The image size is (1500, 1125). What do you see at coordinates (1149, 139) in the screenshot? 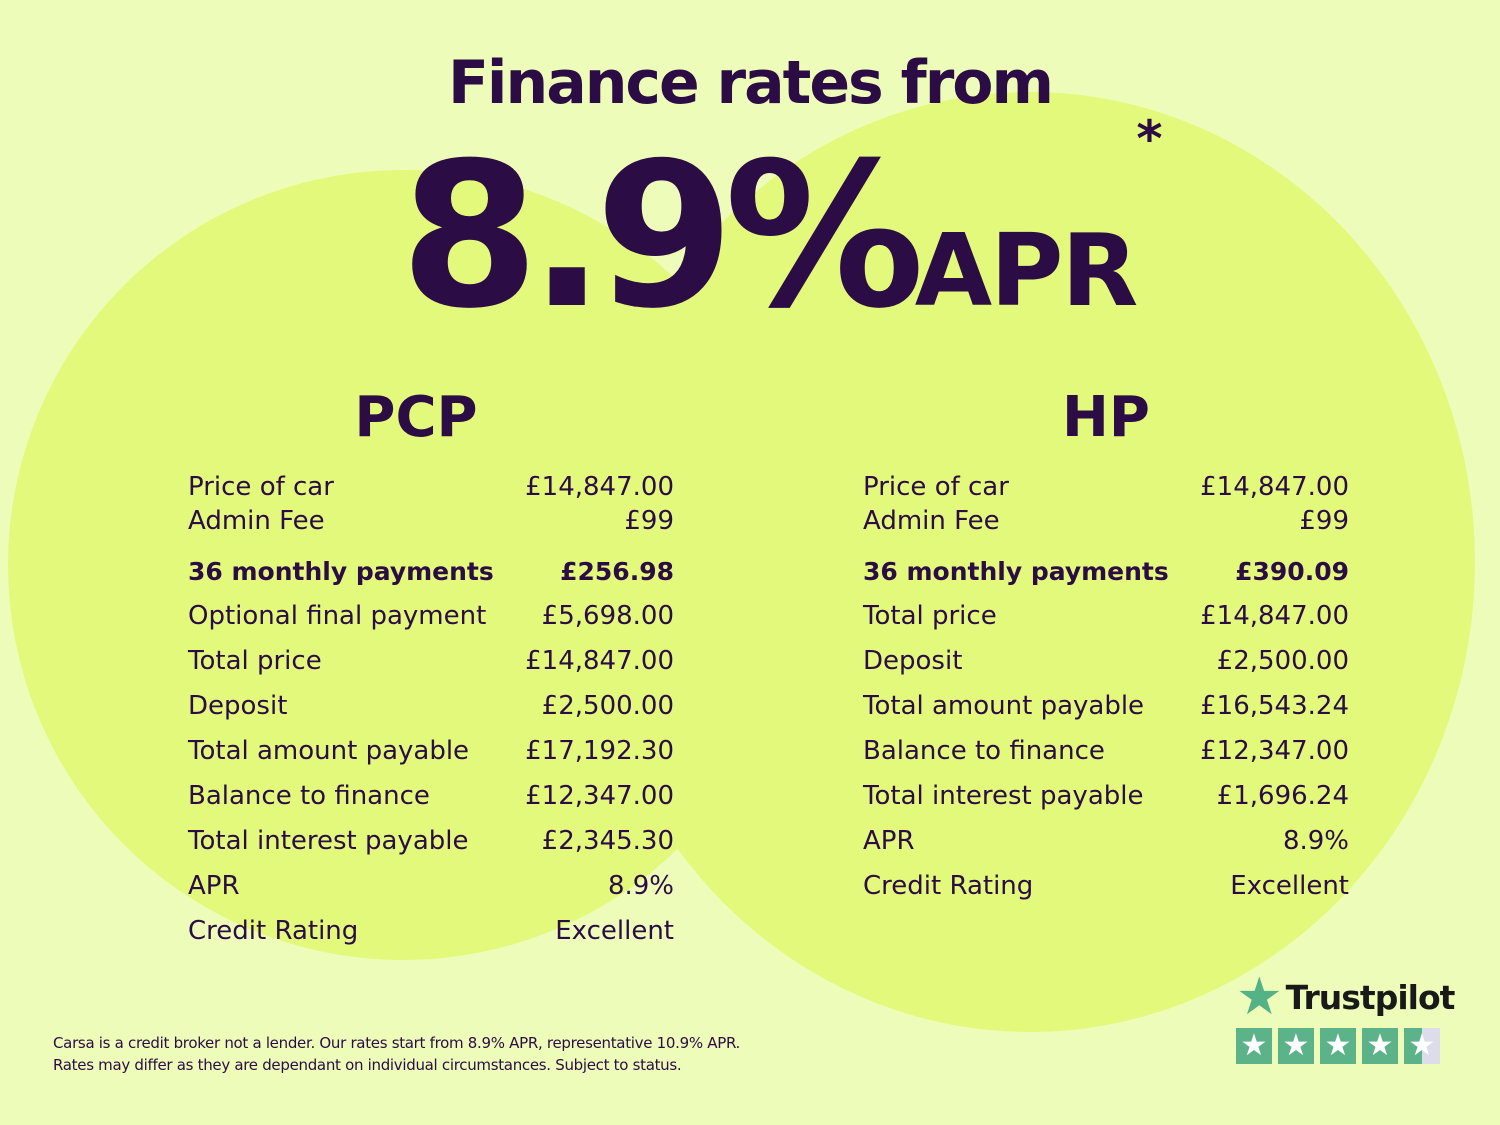
I see `asterisk: *` at bounding box center [1149, 139].